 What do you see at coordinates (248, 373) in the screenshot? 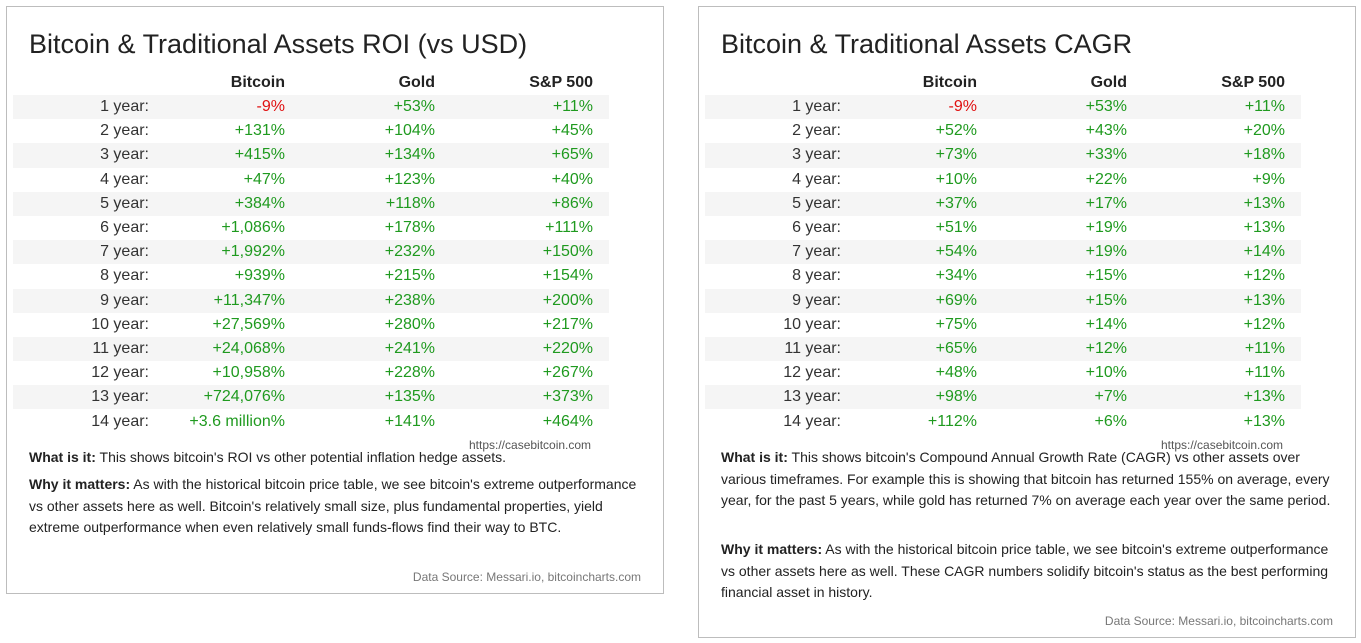
I see `bitcoin-value: +10,958%` at bounding box center [248, 373].